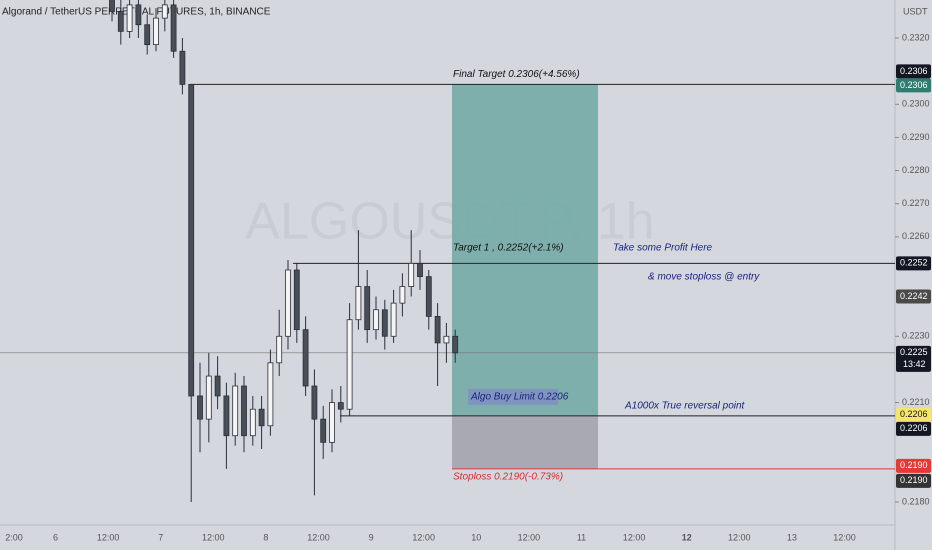 The width and height of the screenshot is (932, 550). I want to click on loss-zone, so click(525, 442).